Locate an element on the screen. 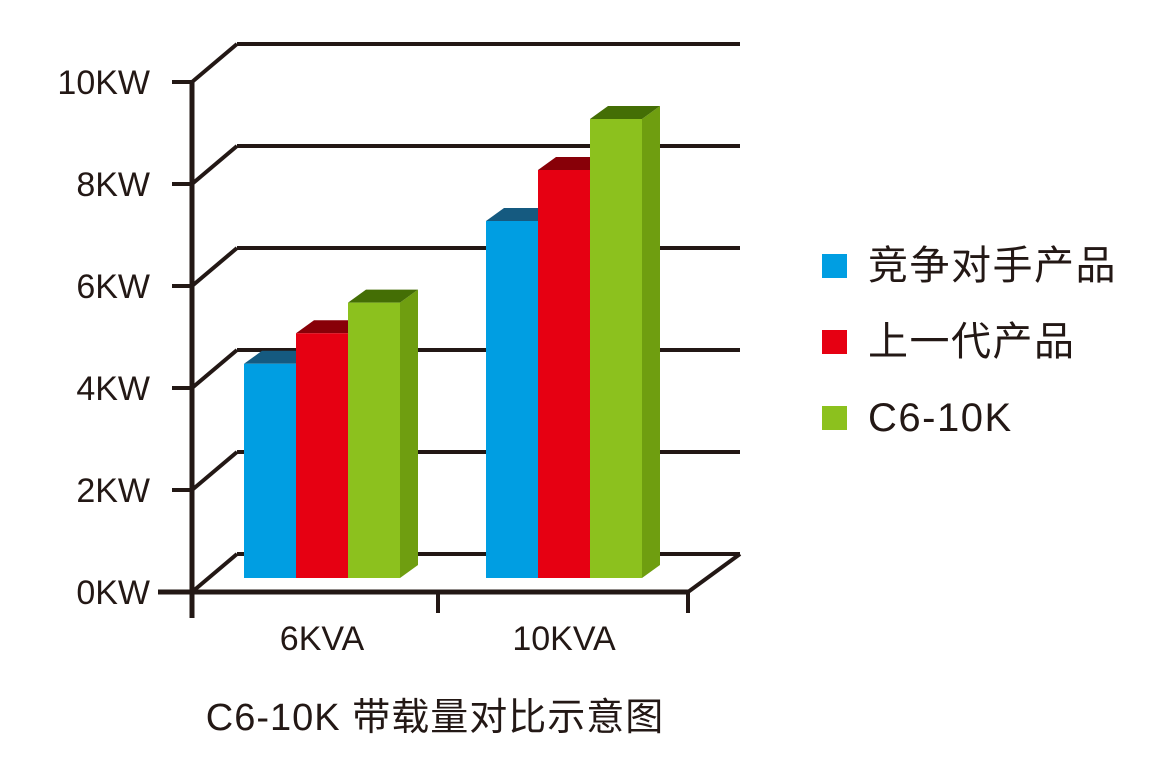 Image resolution: width=1170 pixels, height=762 pixels. x-category-label-10kva: 10KVA is located at coordinates (564, 639).